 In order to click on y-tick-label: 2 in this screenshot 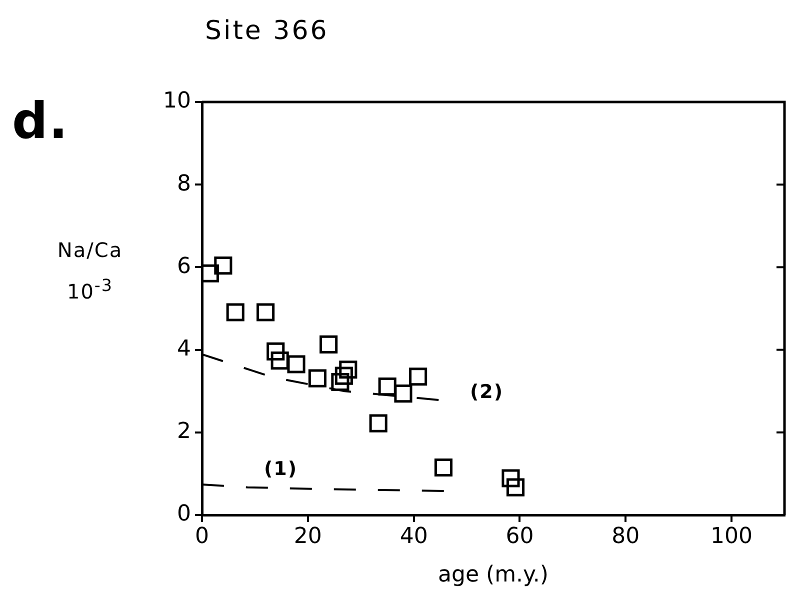, I will do `click(184, 431)`.